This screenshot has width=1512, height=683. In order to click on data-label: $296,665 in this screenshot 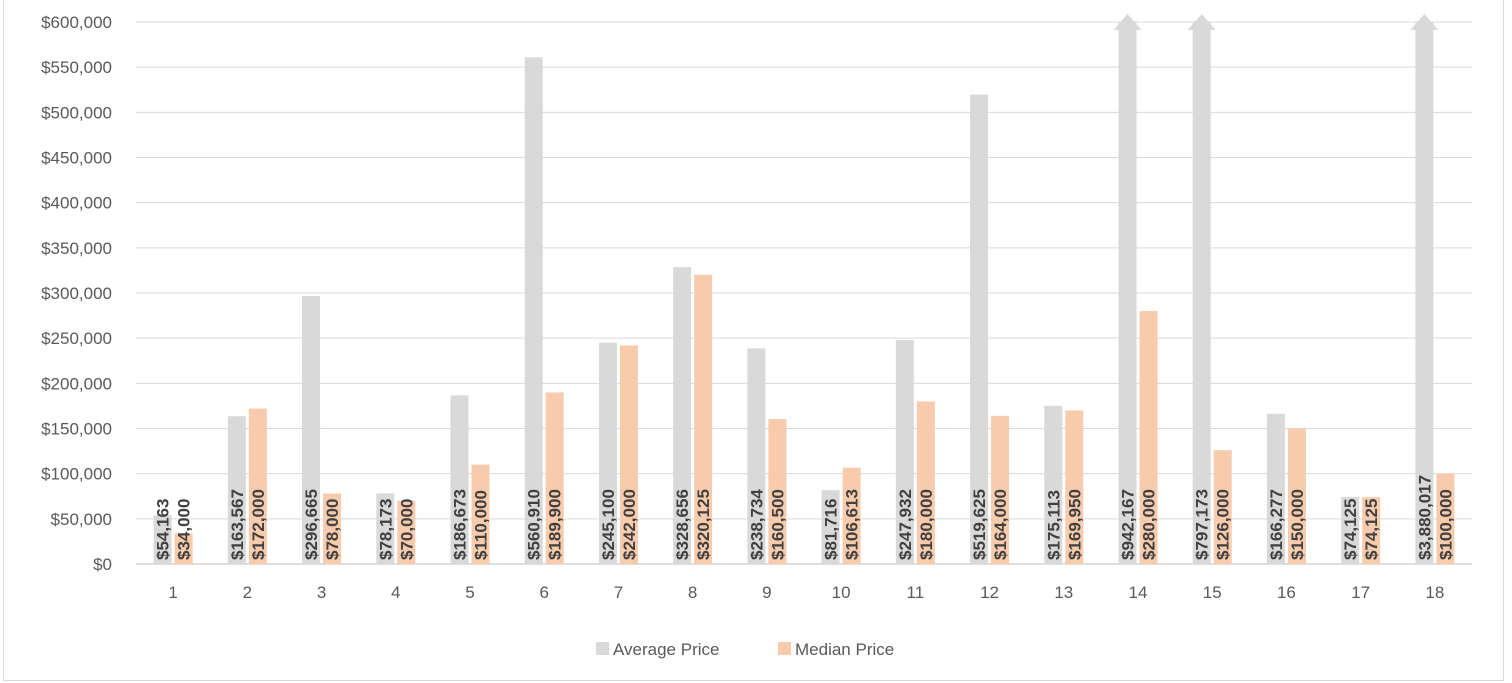, I will do `click(311, 524)`.